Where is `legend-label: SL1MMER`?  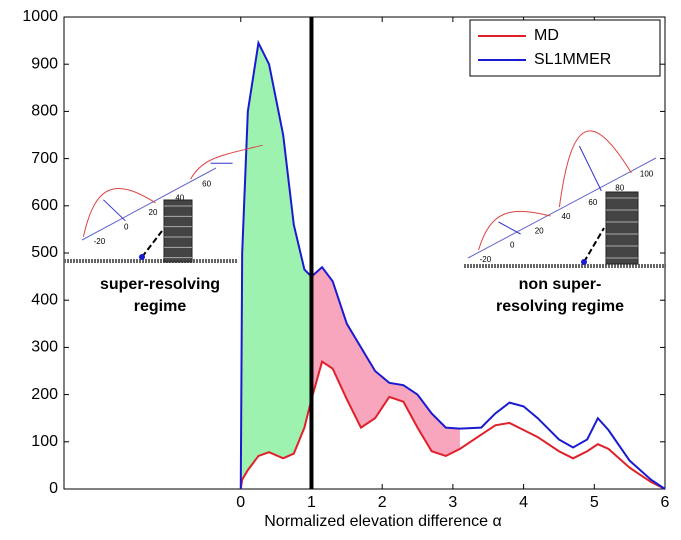
legend-label: SL1MMER is located at coordinates (572, 59).